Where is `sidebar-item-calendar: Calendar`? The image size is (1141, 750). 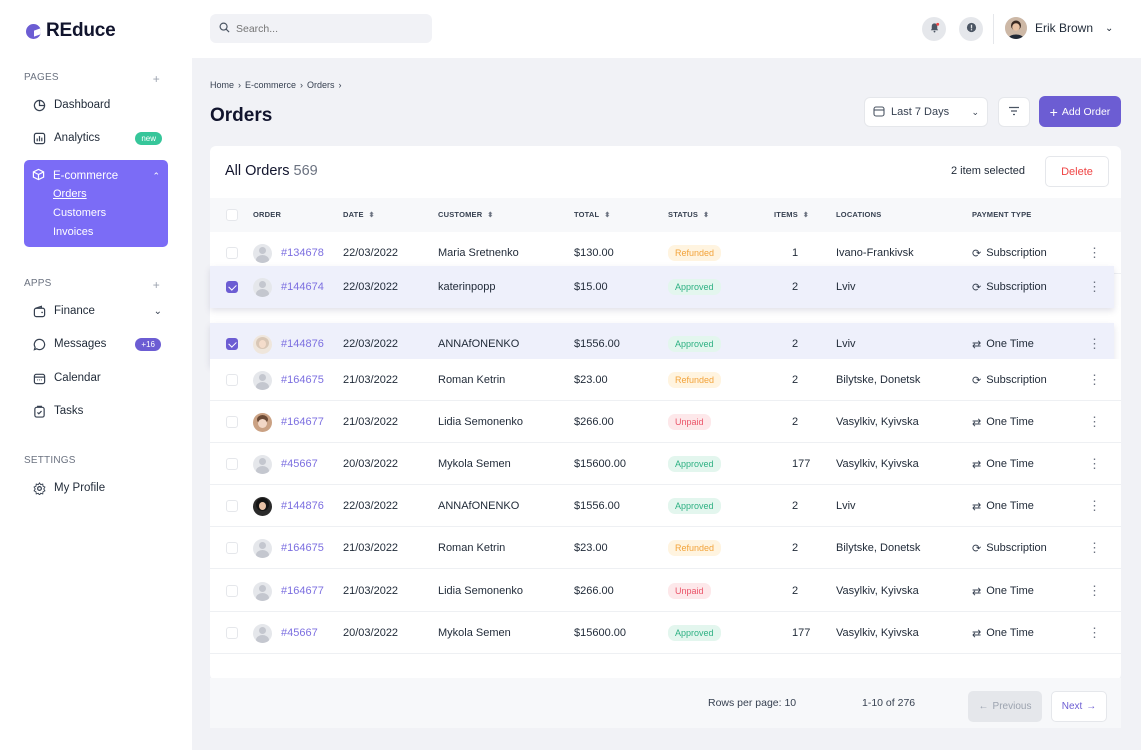 sidebar-item-calendar: Calendar is located at coordinates (97, 378).